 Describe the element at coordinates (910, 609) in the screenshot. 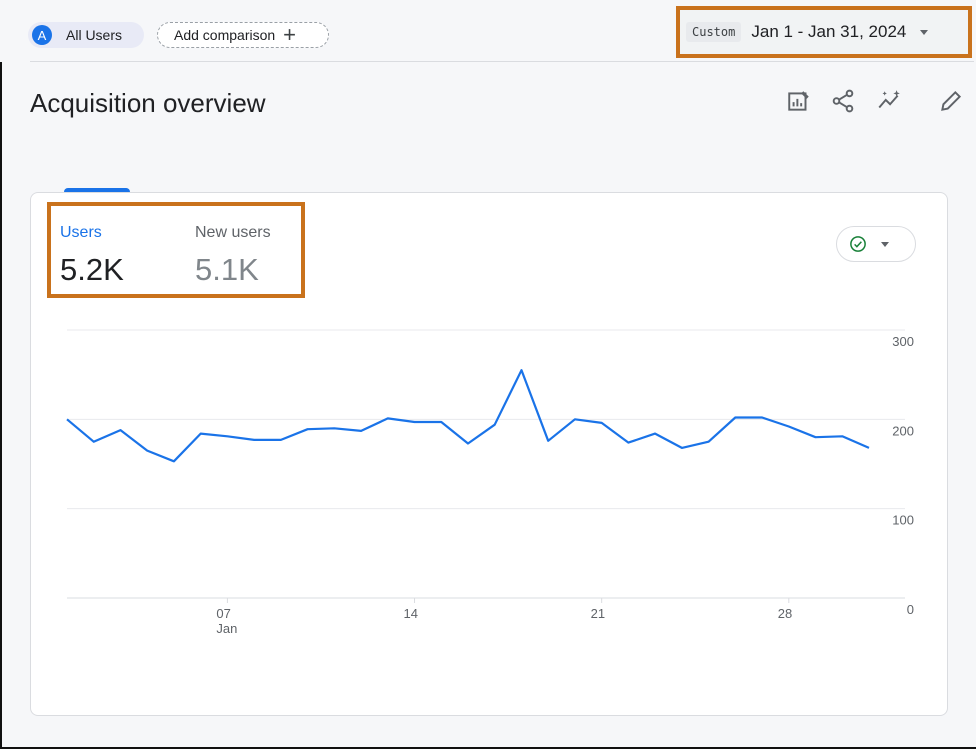

I see `y-tick-label: 0` at that location.